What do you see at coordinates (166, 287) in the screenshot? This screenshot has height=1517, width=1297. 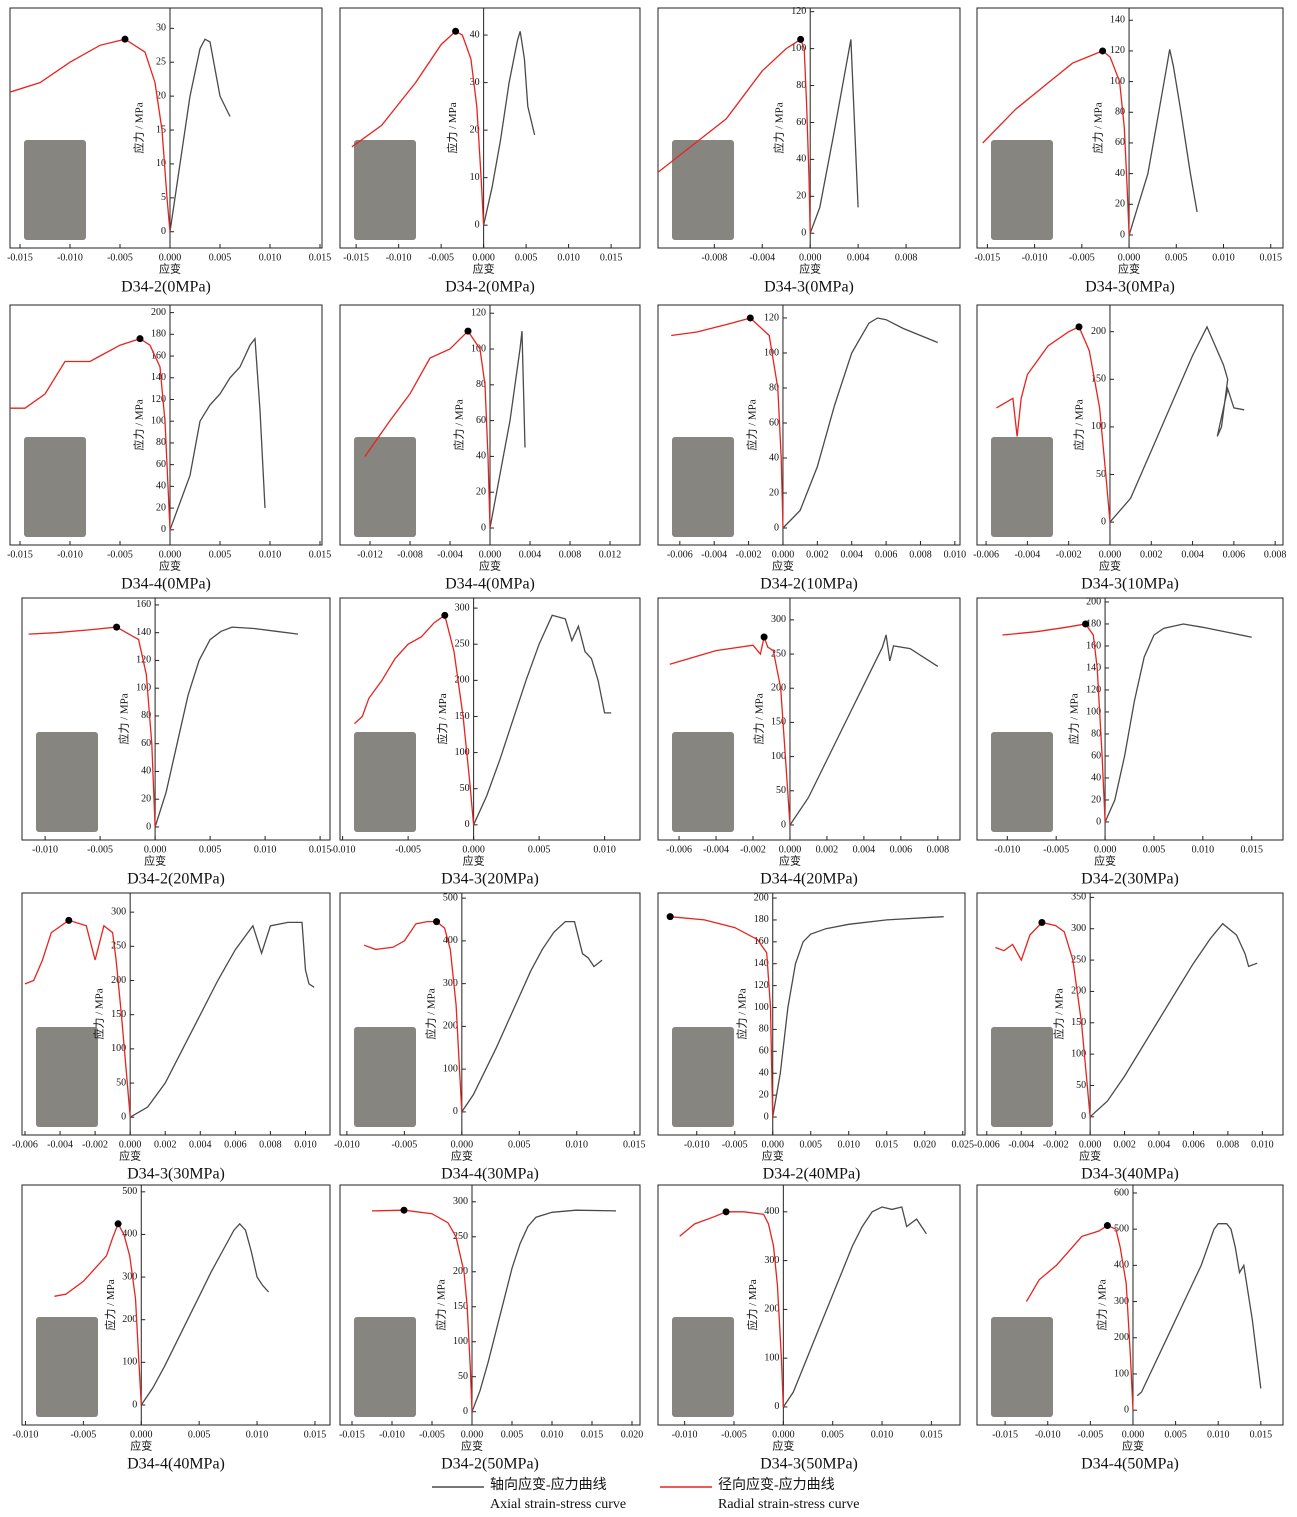 I see `subplot-title: D34-2(0MPa)` at bounding box center [166, 287].